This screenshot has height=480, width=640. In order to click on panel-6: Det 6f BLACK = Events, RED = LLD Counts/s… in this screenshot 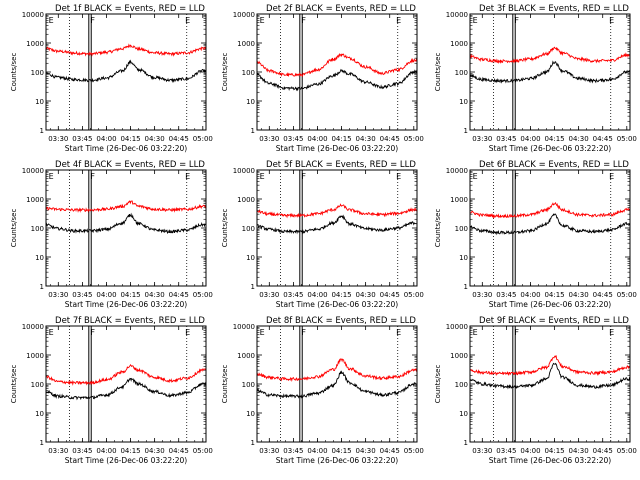, I will do `click(535, 234)`.